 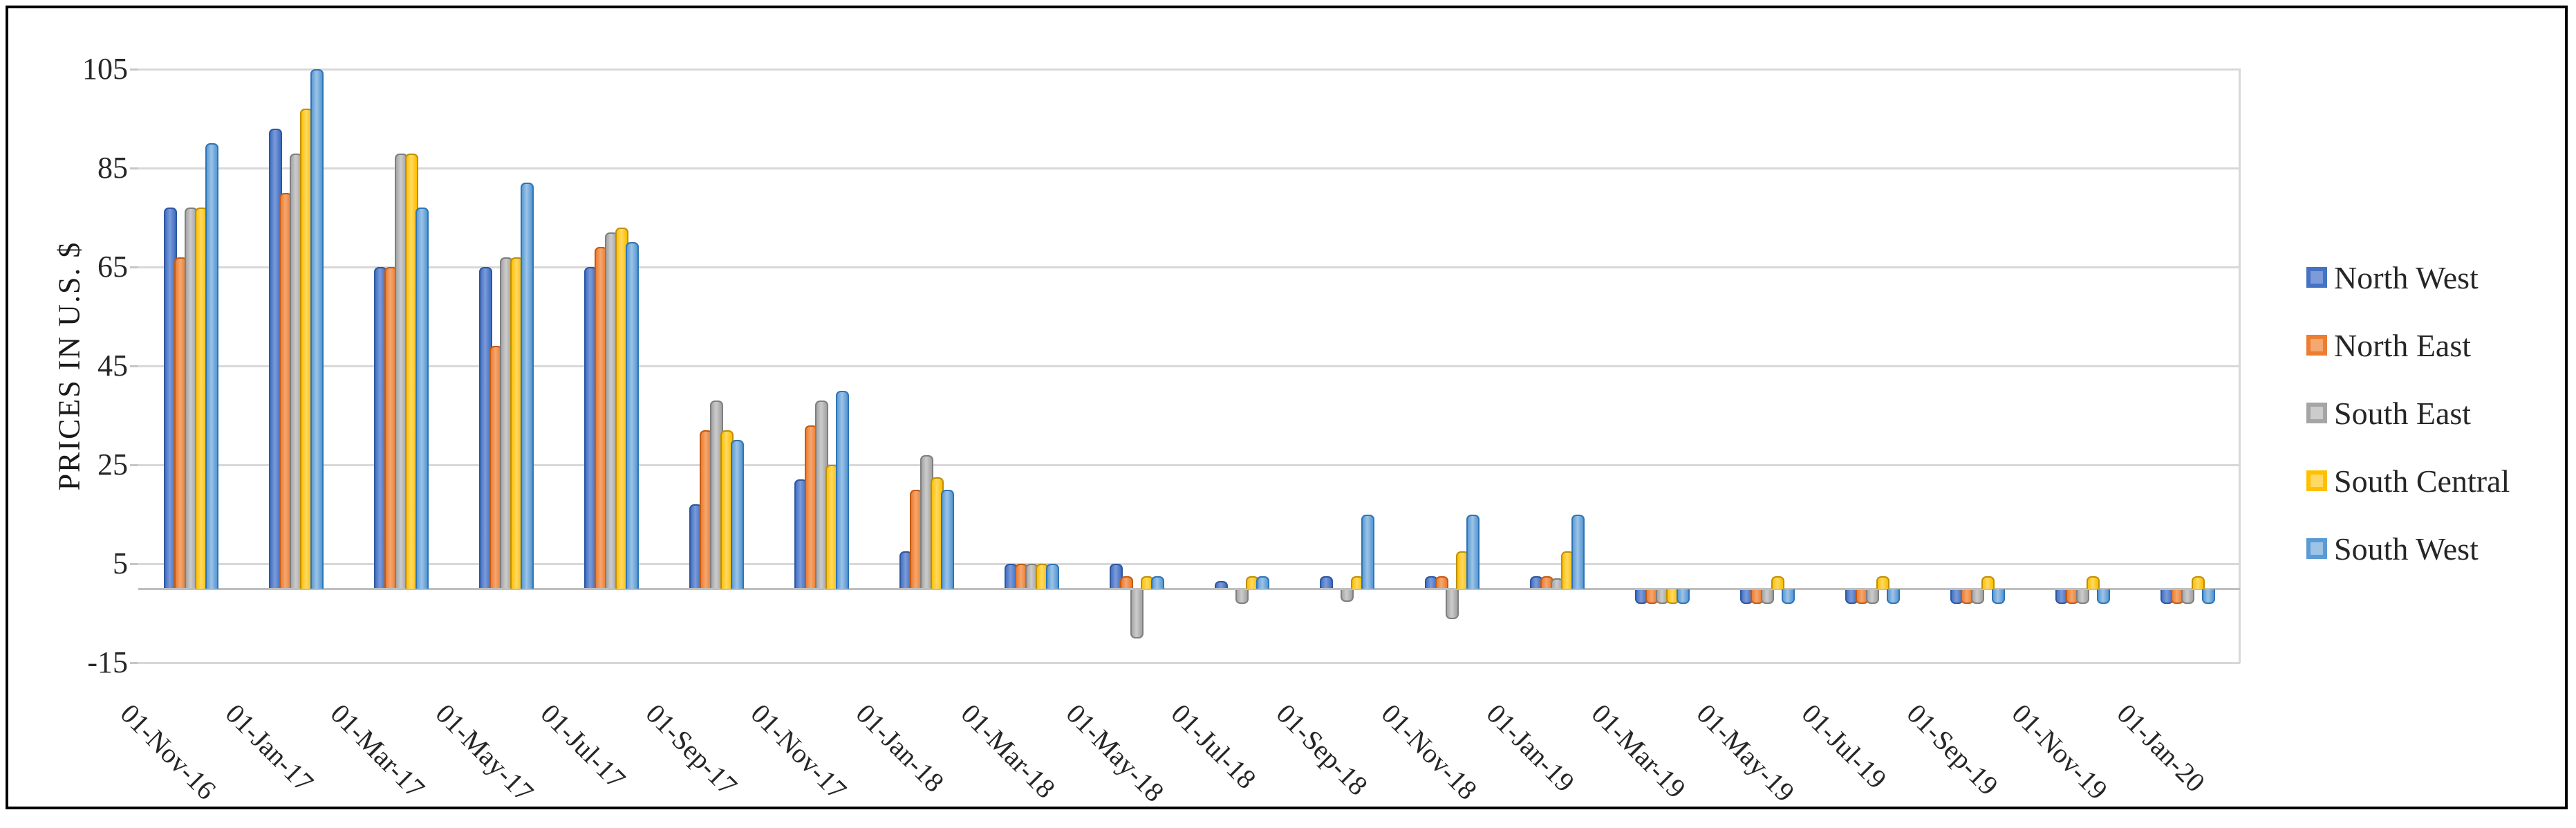 What do you see at coordinates (107, 662) in the screenshot?
I see `y-axis-tick-label: -15` at bounding box center [107, 662].